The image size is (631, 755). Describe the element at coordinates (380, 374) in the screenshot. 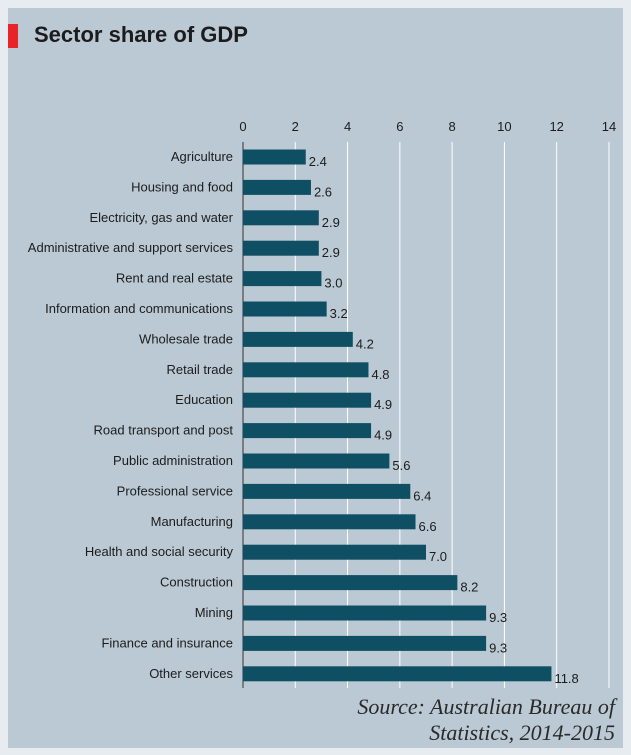

I see `value-label: 4.8` at that location.